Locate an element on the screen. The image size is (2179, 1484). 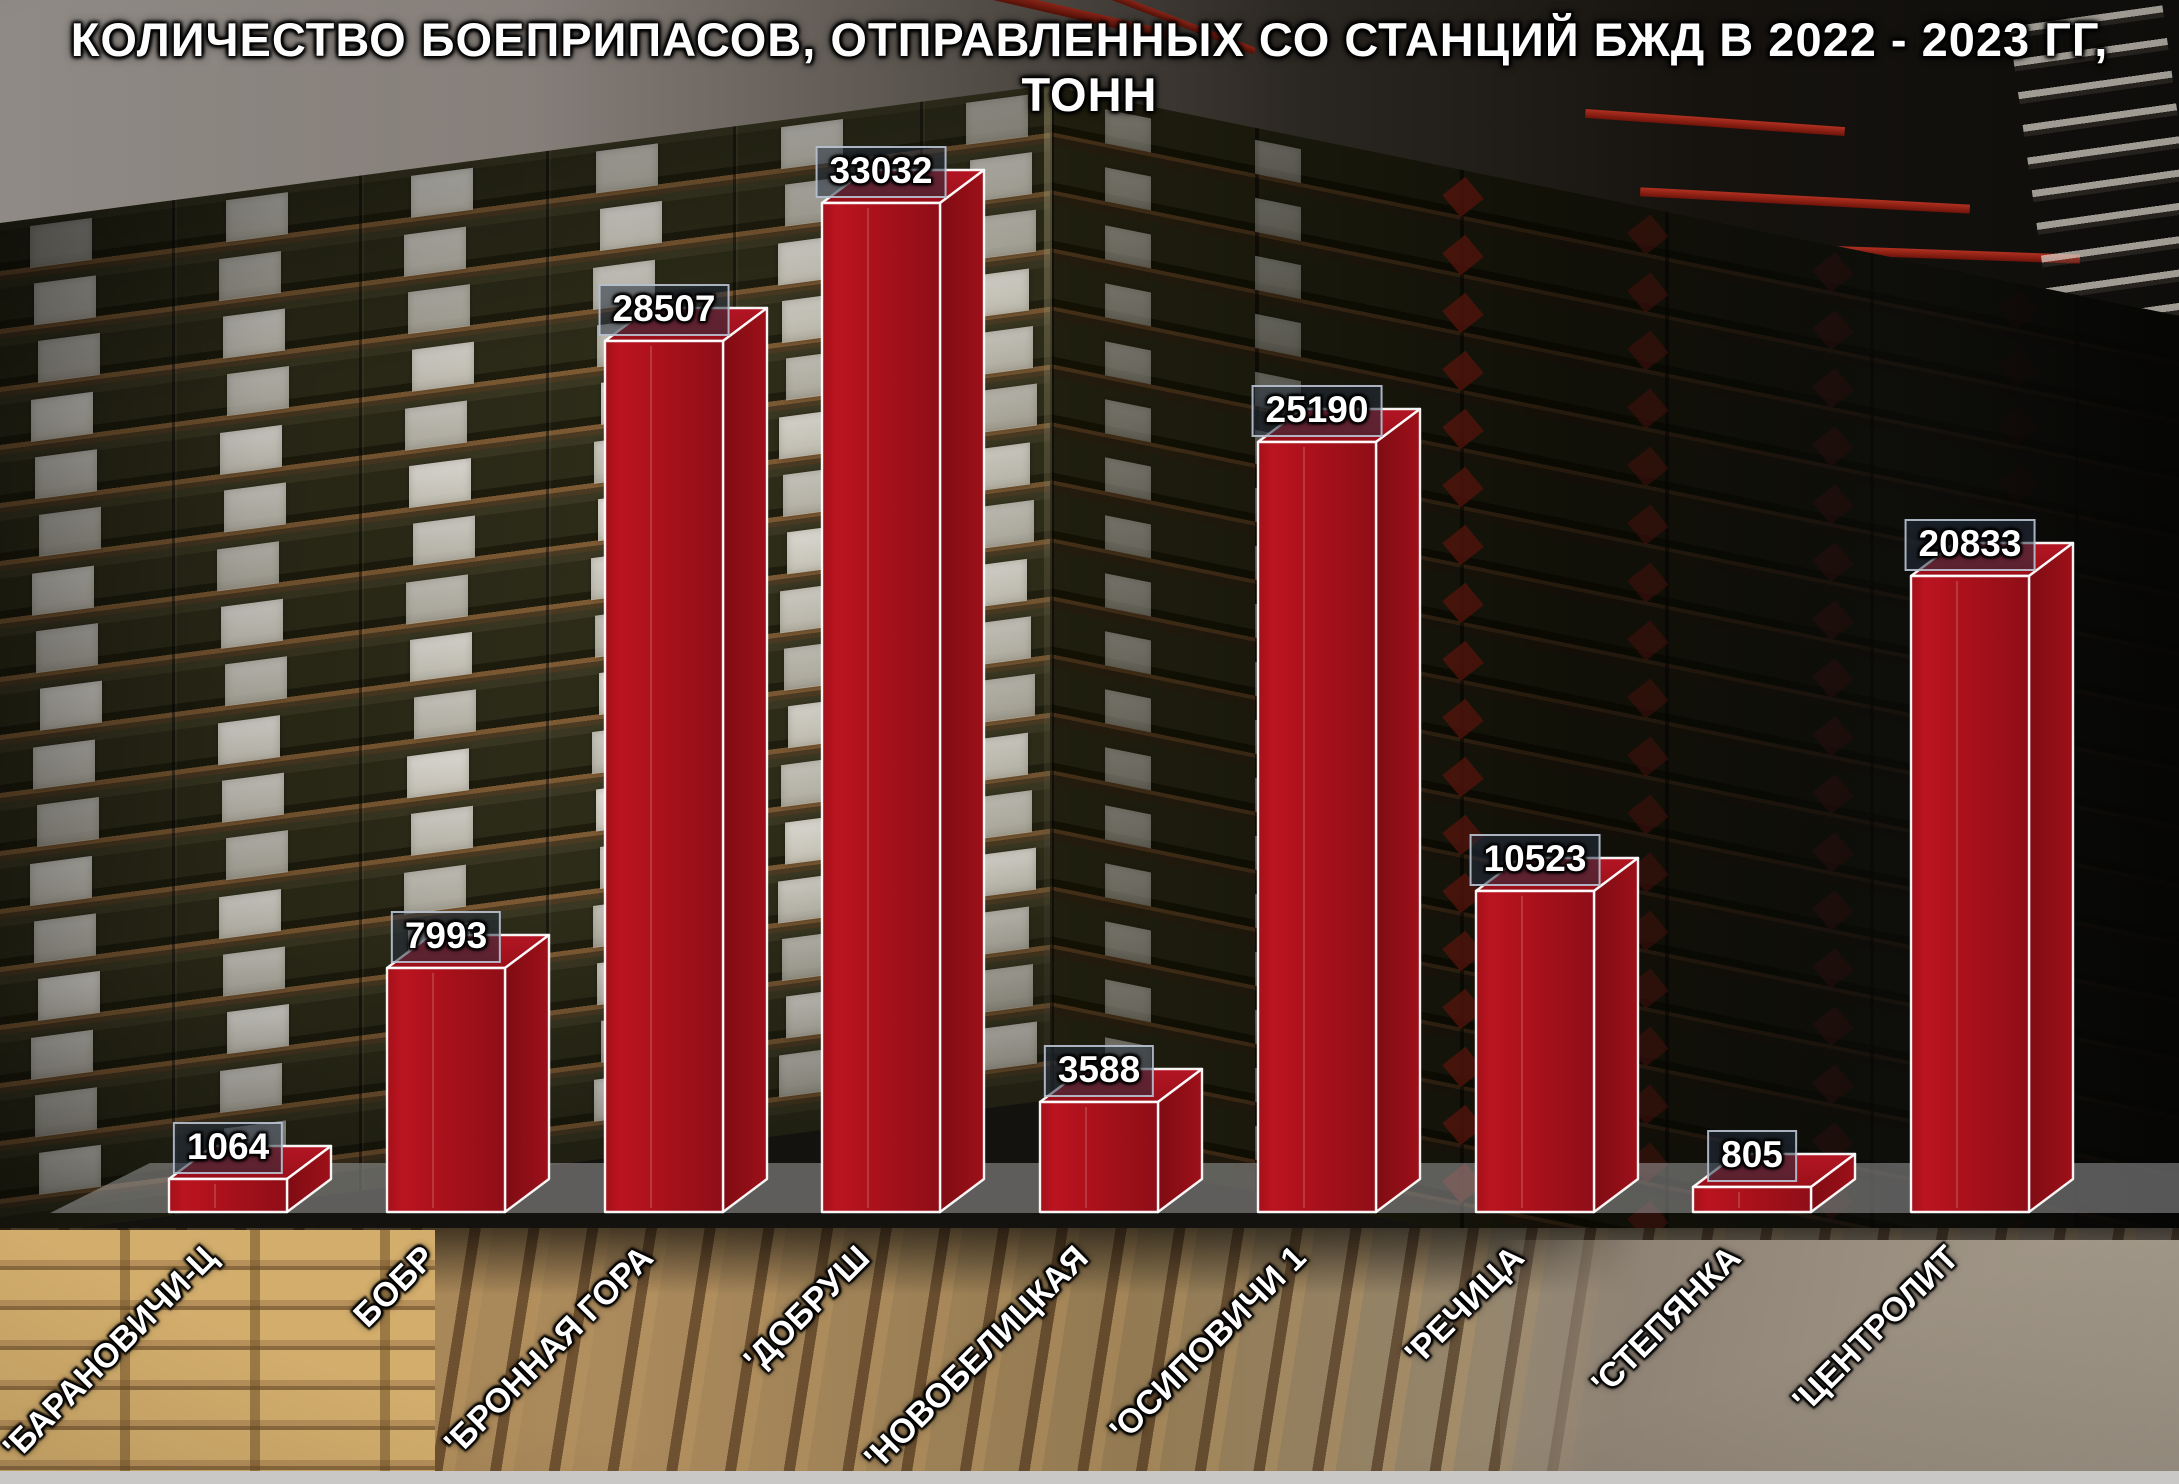
pale-wooden-crate is located at coordinates (217, 1357).